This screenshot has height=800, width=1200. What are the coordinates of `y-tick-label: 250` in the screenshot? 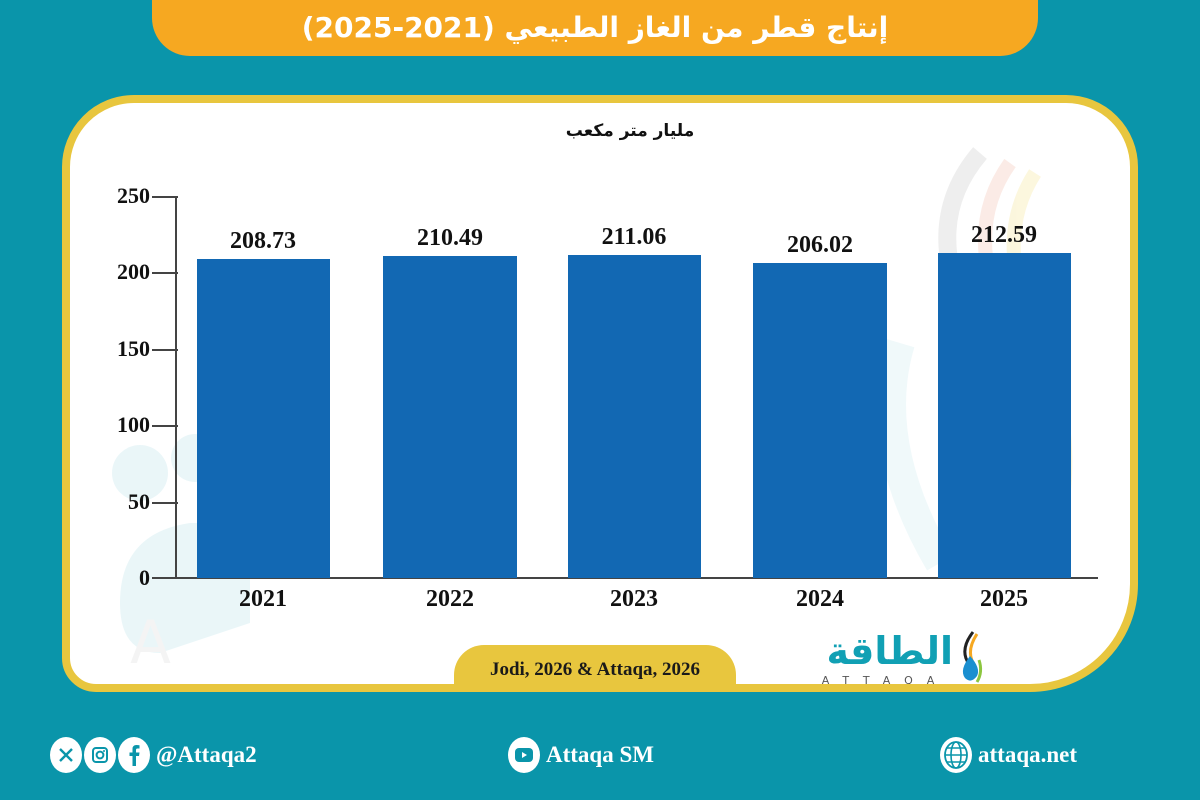 It's located at (133, 195).